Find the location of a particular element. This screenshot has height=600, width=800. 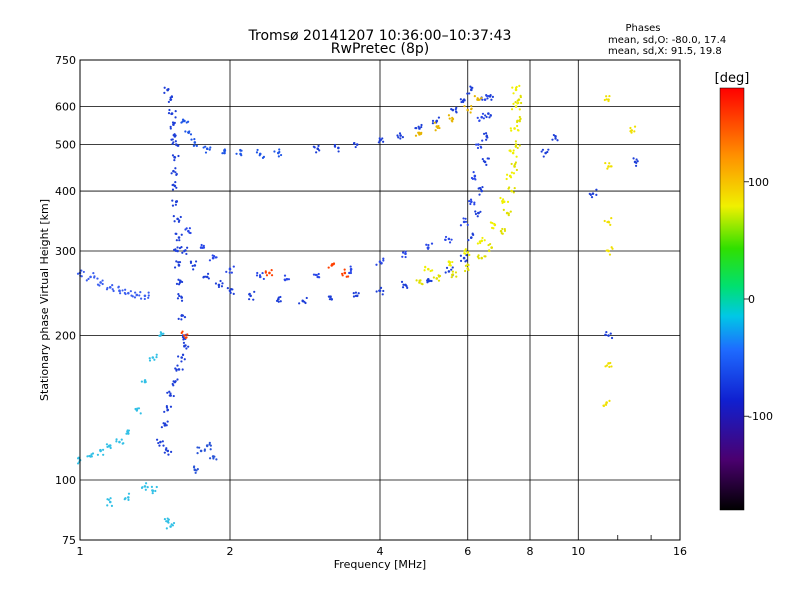

colorbar-tick-label: 0 is located at coordinates (751, 299).